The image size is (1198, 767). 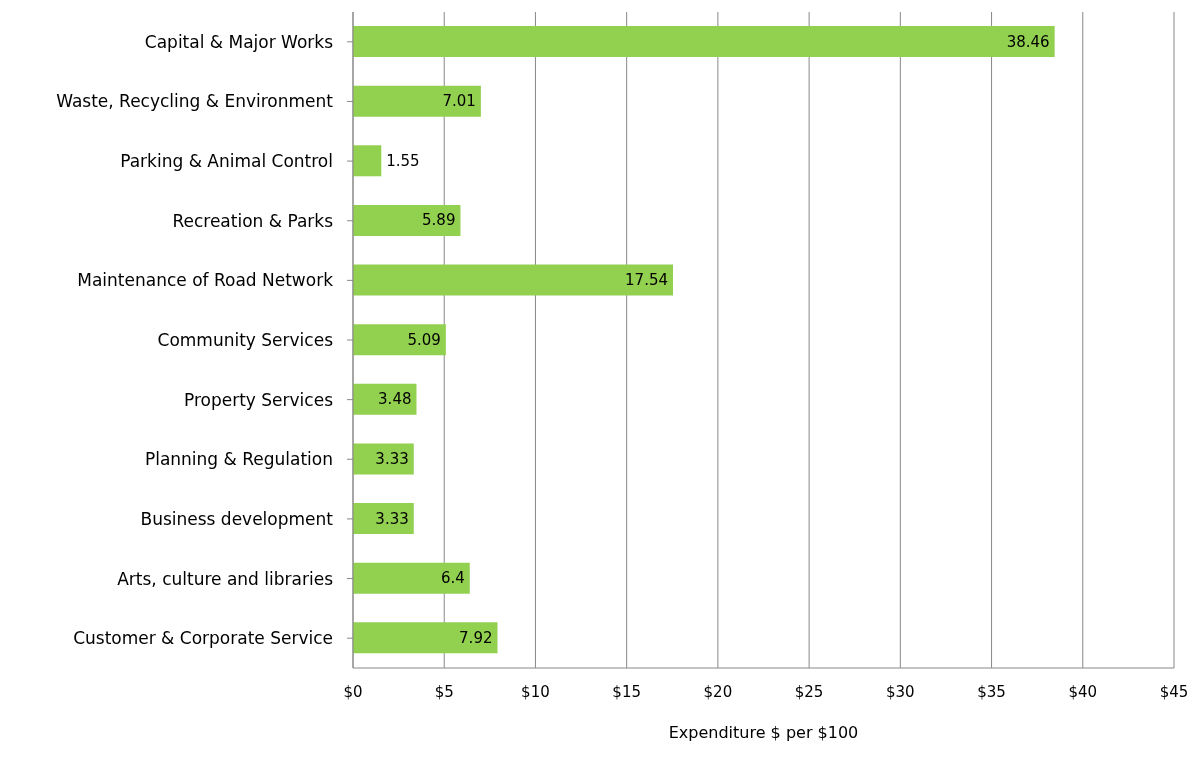 I want to click on x-tick-label: $30, so click(x=900, y=691).